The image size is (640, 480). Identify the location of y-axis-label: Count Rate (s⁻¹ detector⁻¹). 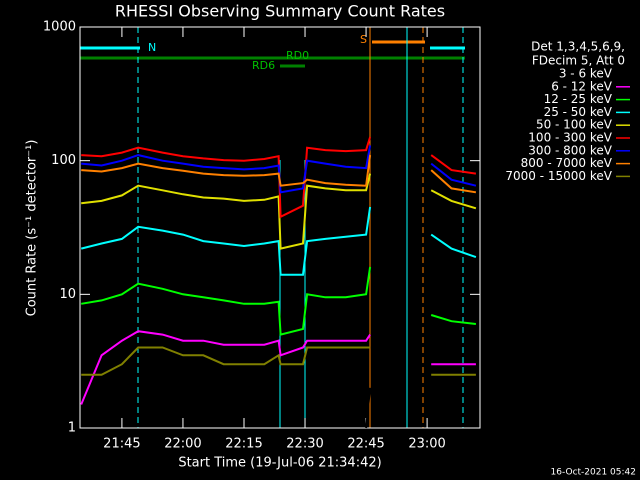
(32, 228).